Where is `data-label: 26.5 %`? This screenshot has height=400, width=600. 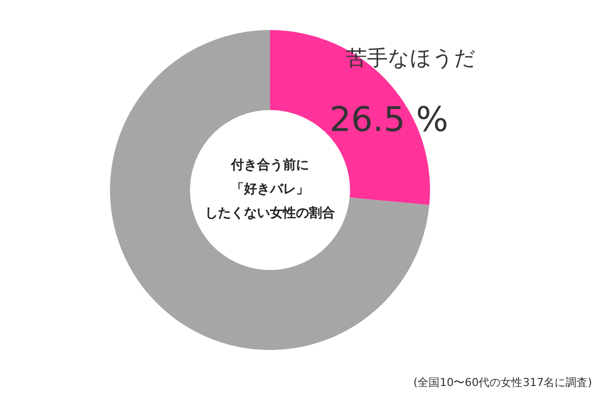 data-label: 26.5 % is located at coordinates (389, 120).